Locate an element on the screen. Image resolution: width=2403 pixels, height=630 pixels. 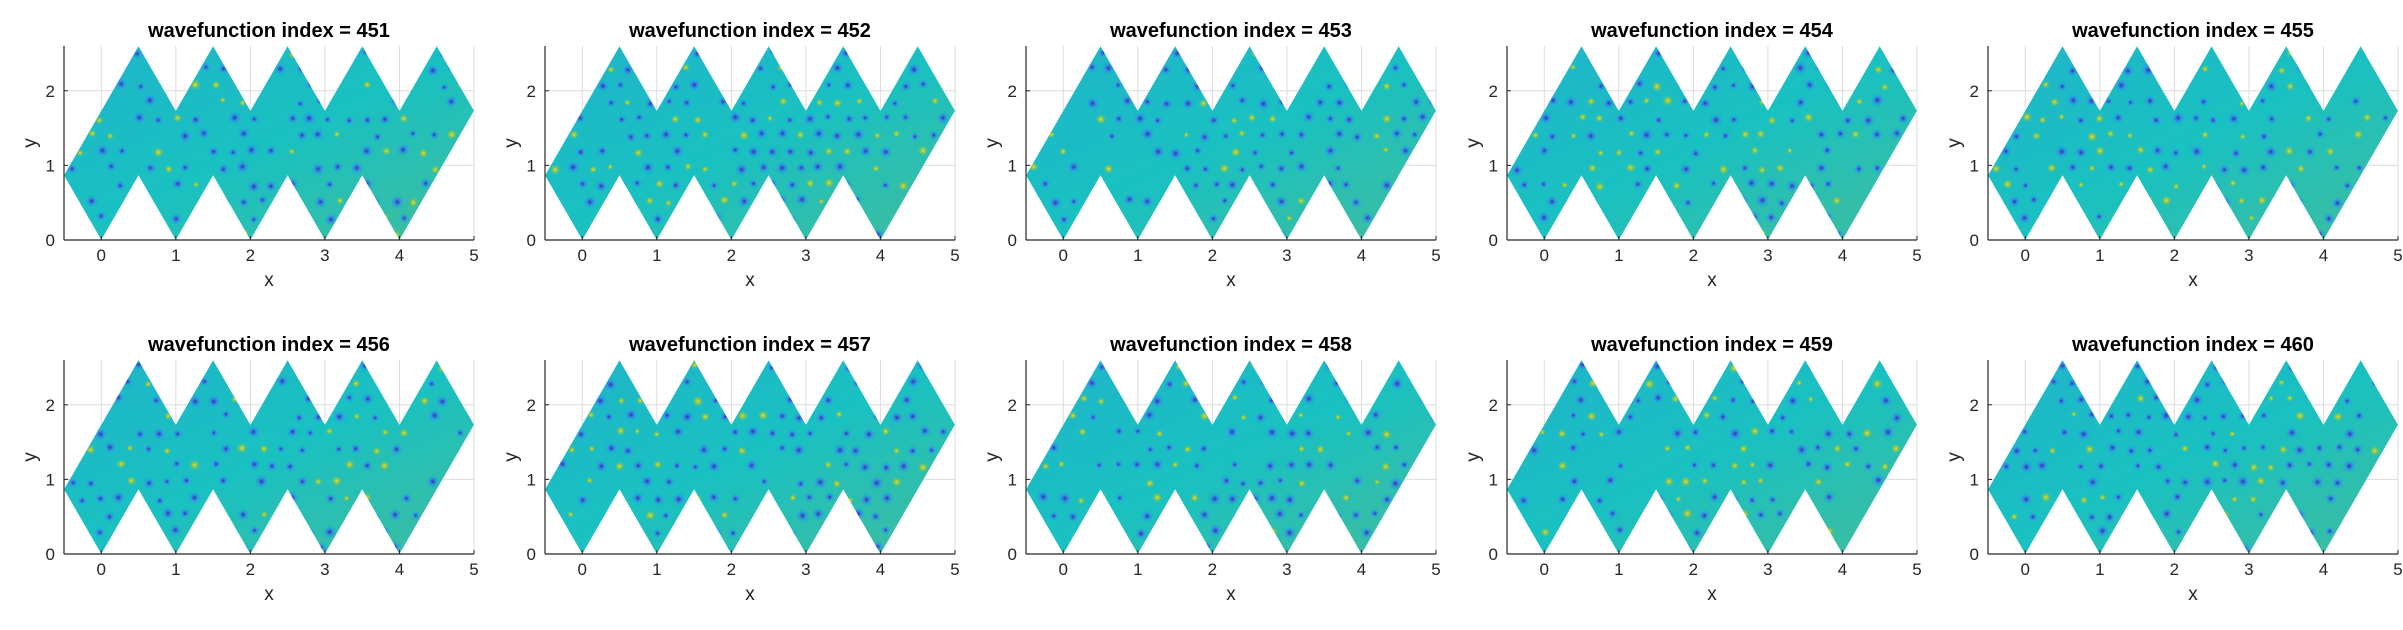
subplot-title: wavefunction index = 456 is located at coordinates (268, 345).